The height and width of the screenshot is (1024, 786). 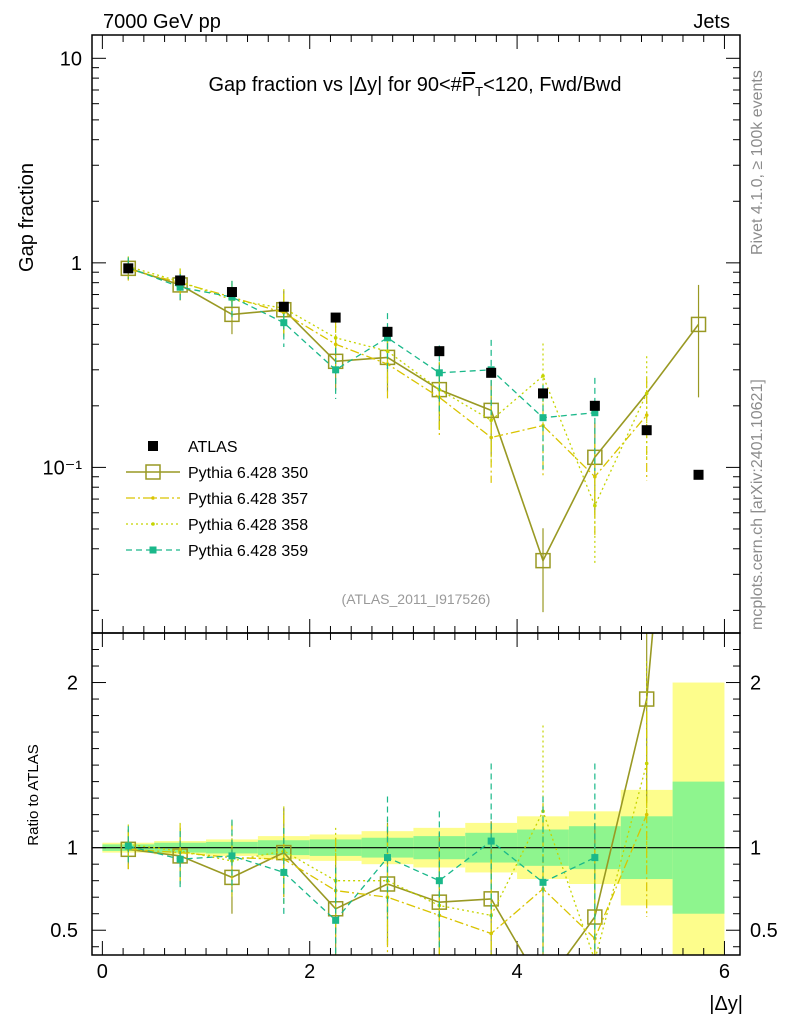 What do you see at coordinates (757, 162) in the screenshot?
I see `rivet-version-note: Rivet 4.1.0, ≥ 100k events` at bounding box center [757, 162].